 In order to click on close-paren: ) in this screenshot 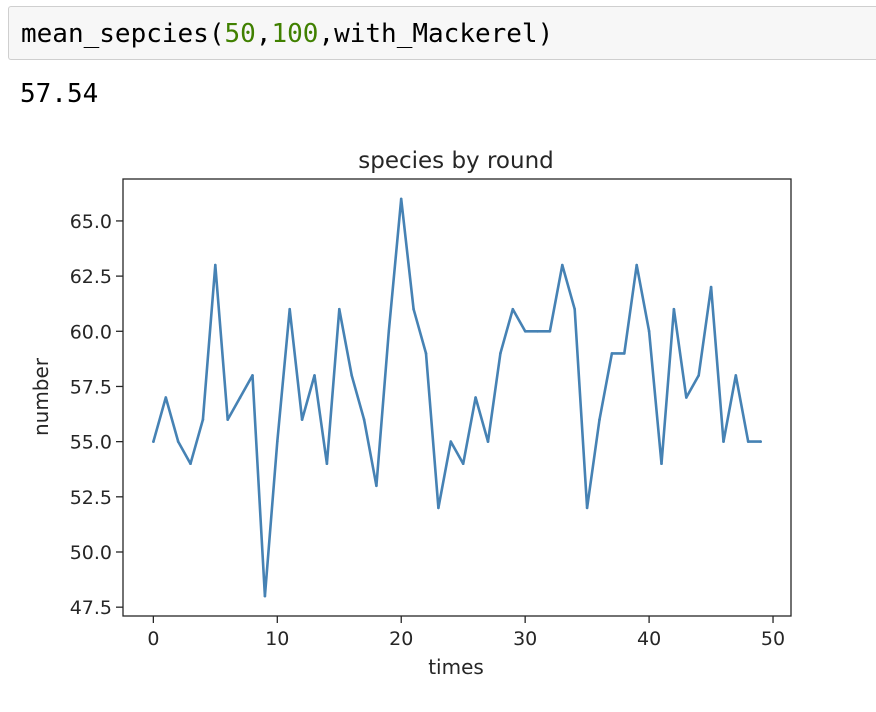, I will do `click(545, 34)`.